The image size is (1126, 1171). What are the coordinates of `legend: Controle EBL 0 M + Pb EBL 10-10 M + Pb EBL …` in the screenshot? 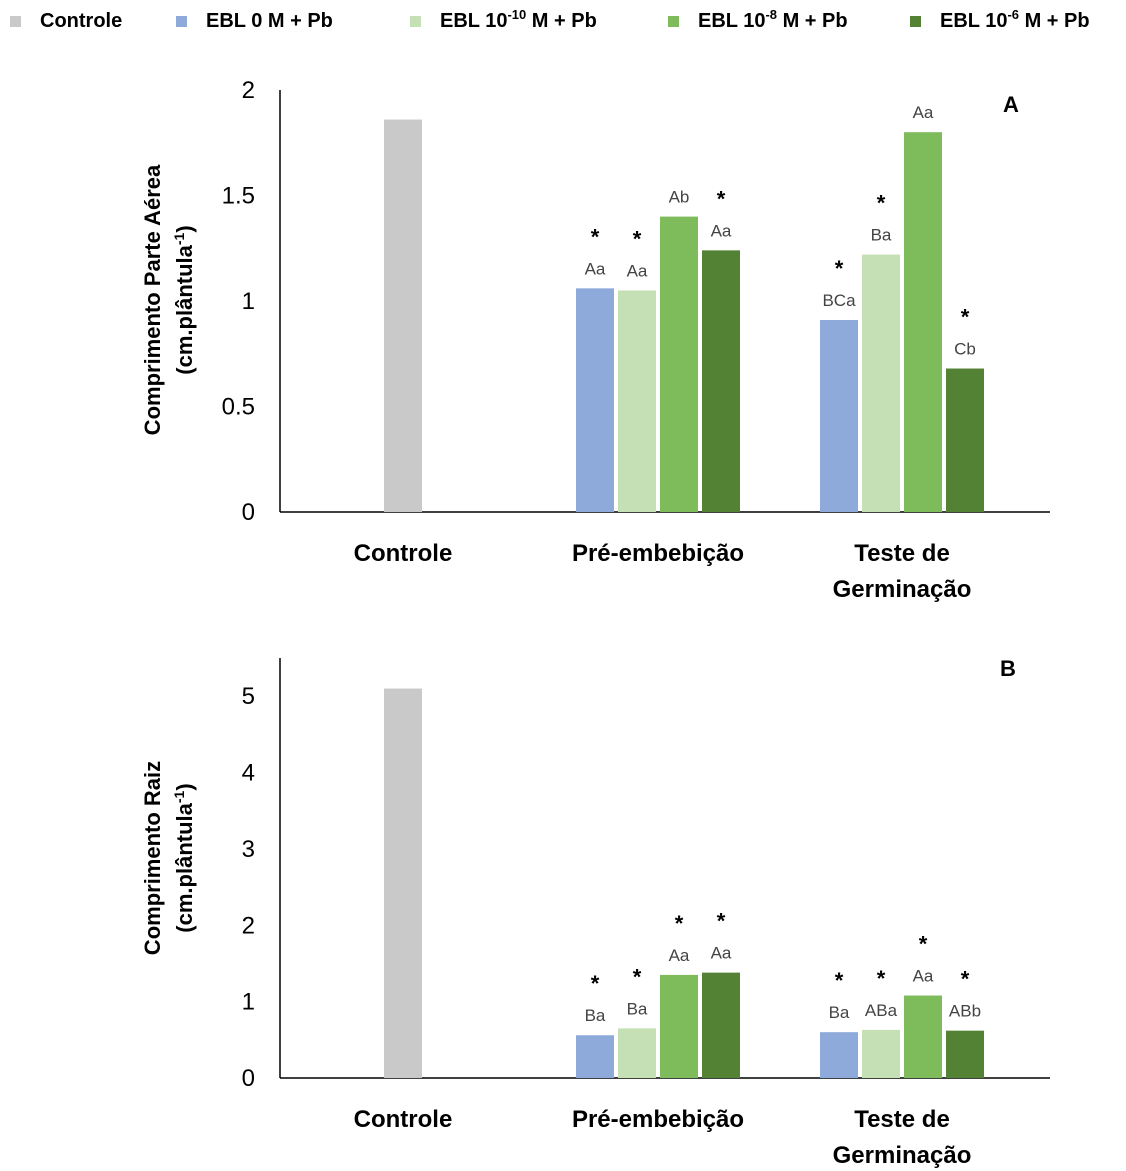 It's located at (550, 19).